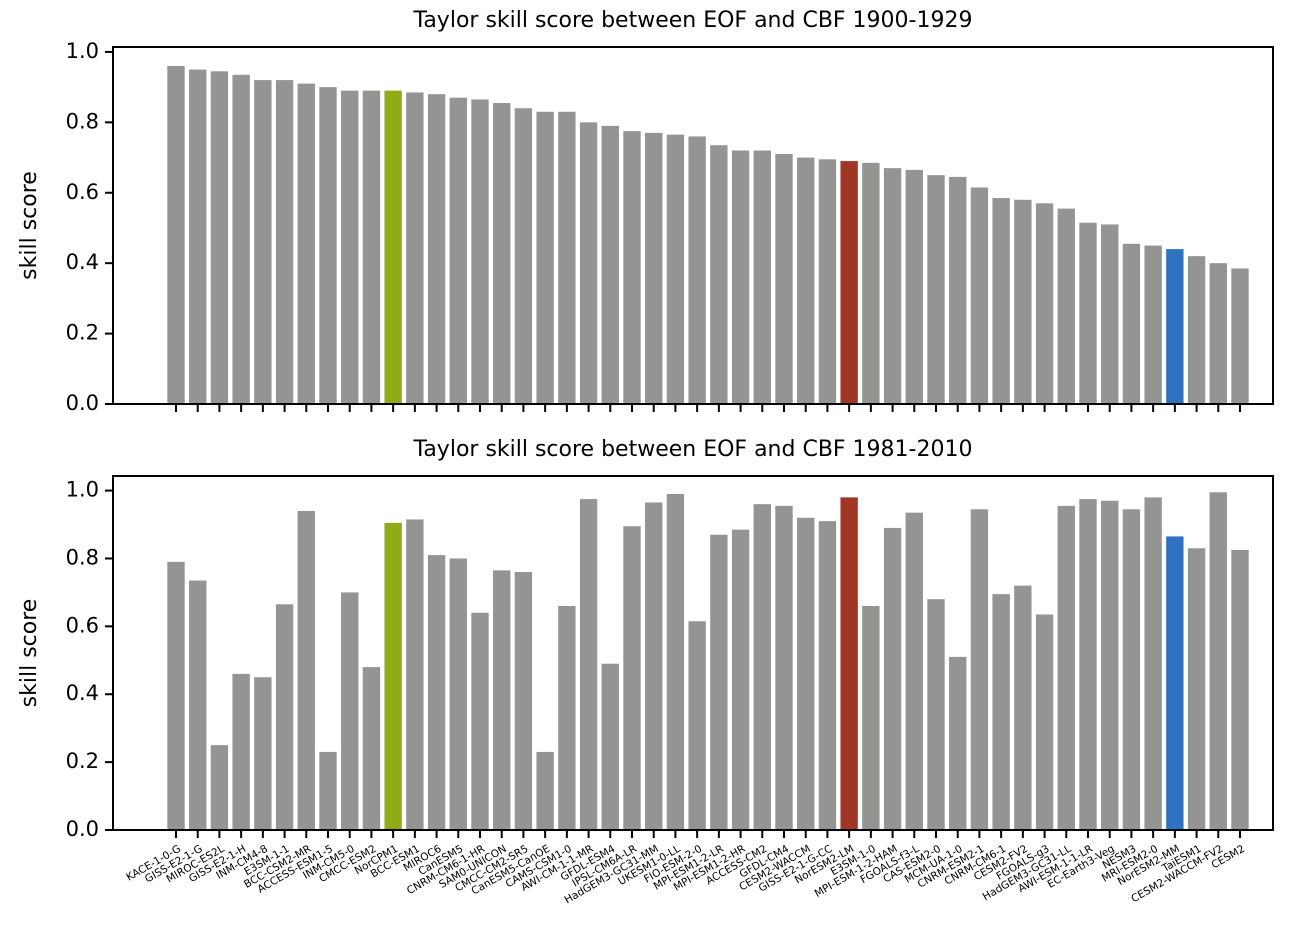 The width and height of the screenshot is (1304, 935). What do you see at coordinates (82, 403) in the screenshot?
I see `y-tick-label: 0.0` at bounding box center [82, 403].